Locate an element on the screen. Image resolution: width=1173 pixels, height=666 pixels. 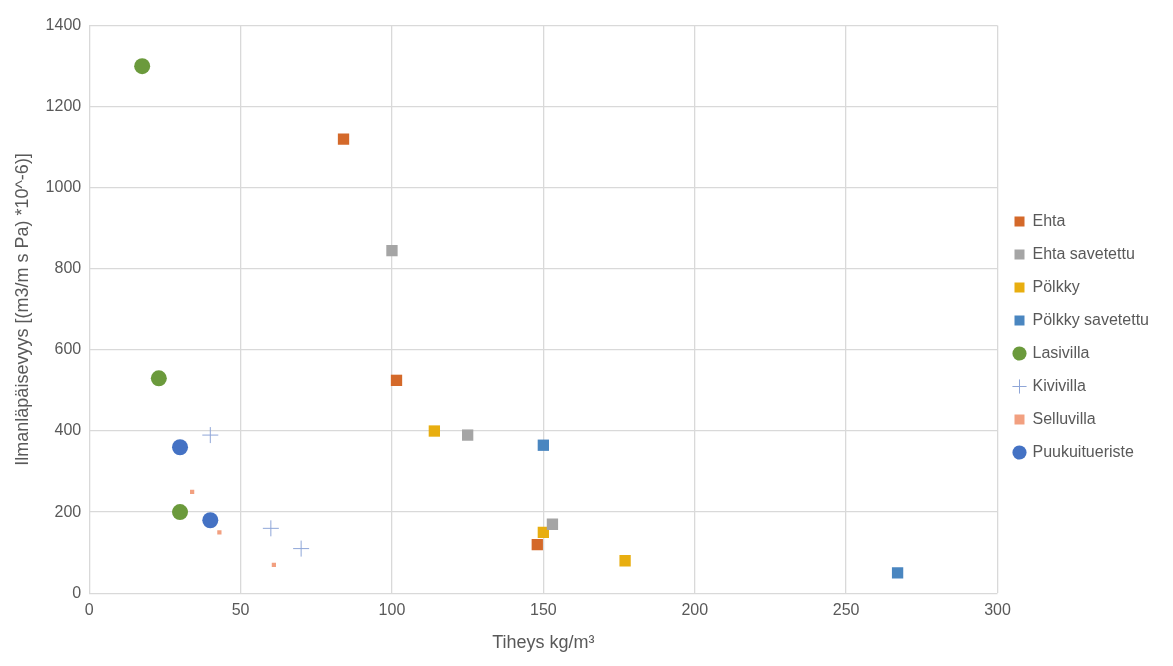
x-tick-label: 50 is located at coordinates (240, 610).